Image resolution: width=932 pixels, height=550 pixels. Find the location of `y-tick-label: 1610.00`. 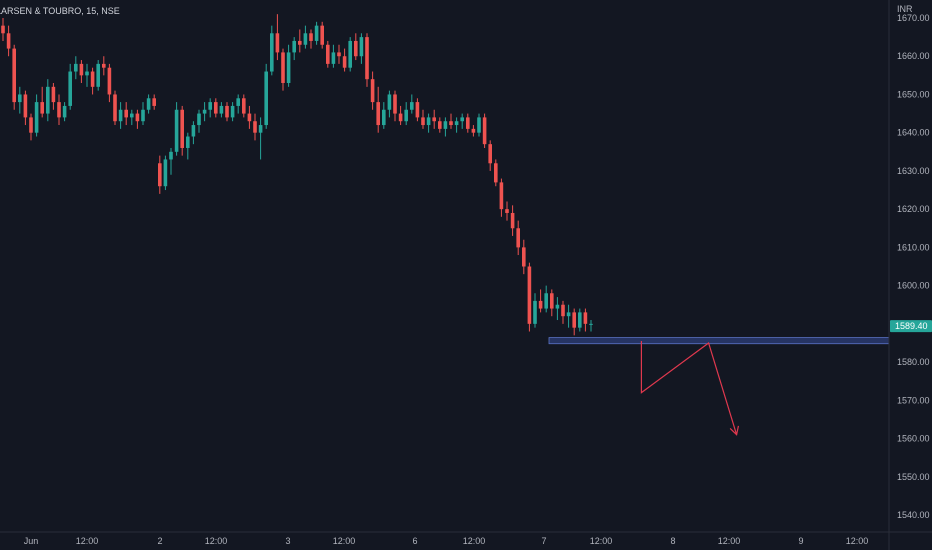

y-tick-label: 1610.00 is located at coordinates (913, 247).